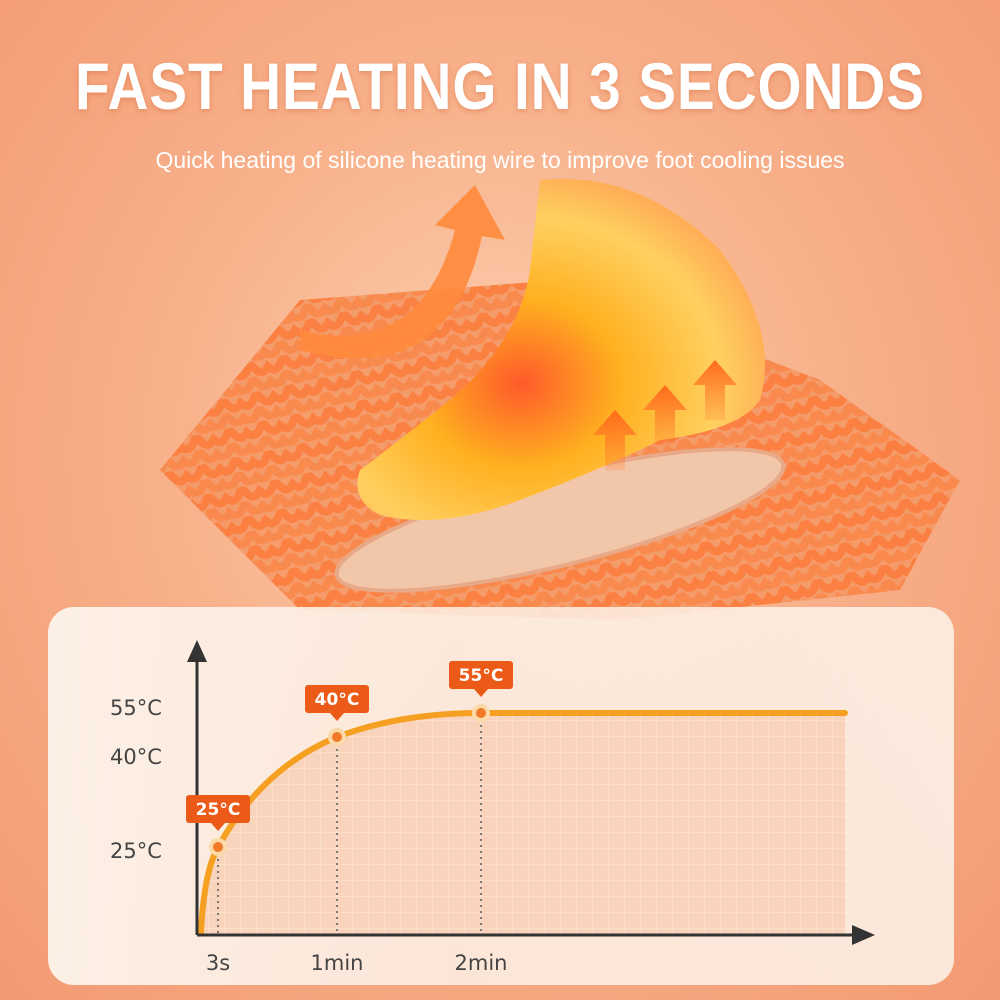 The image size is (1000, 1000). I want to click on x-tick-label: 2min, so click(481, 963).